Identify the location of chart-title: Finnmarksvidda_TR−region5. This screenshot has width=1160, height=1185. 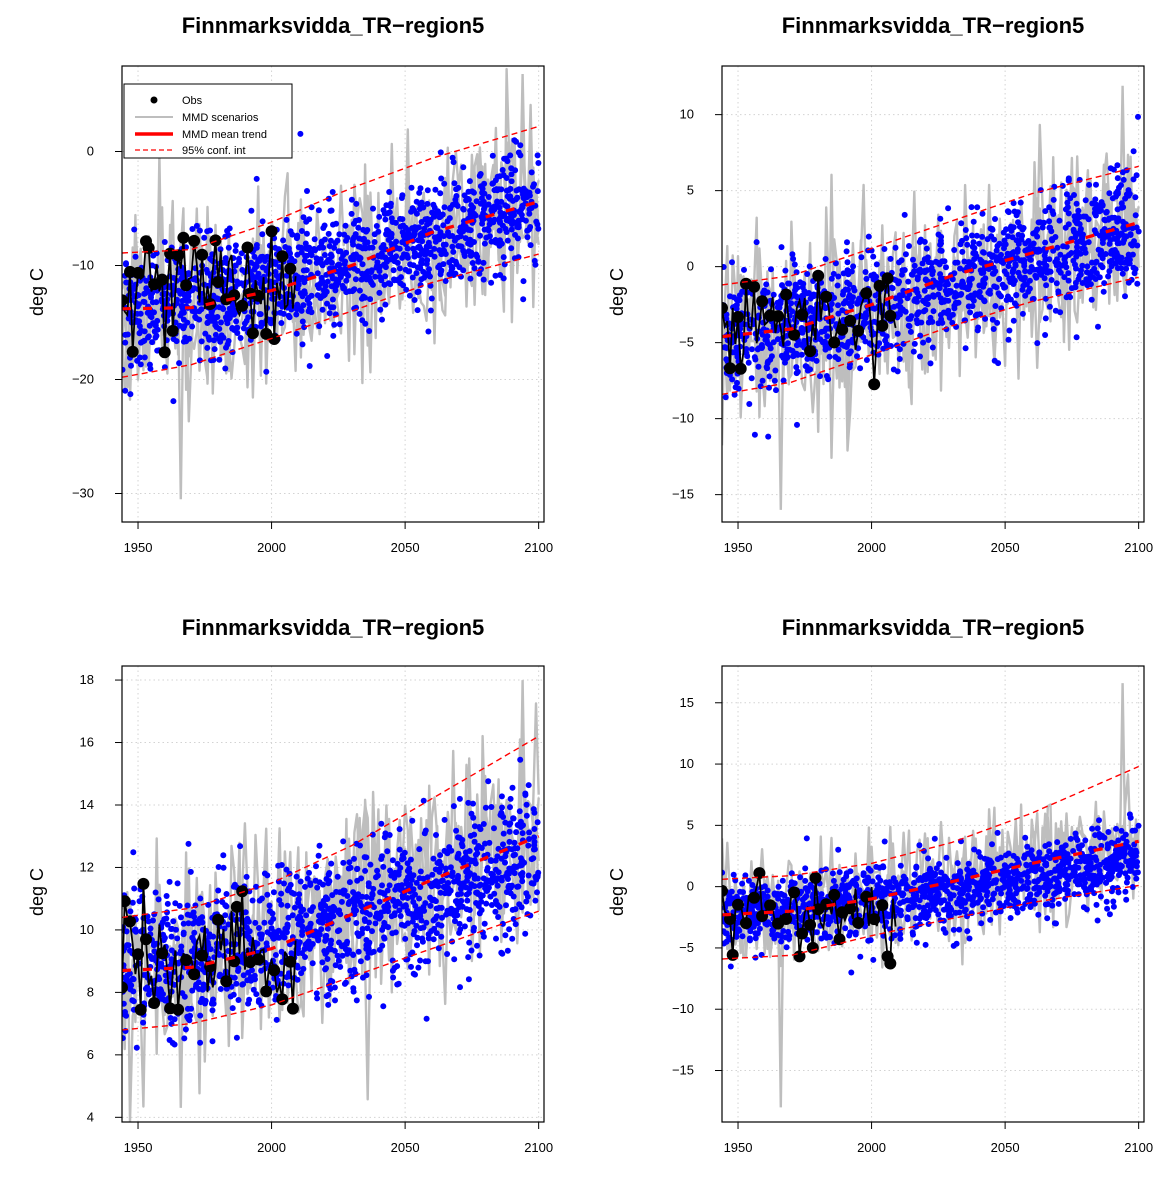
(933, 25).